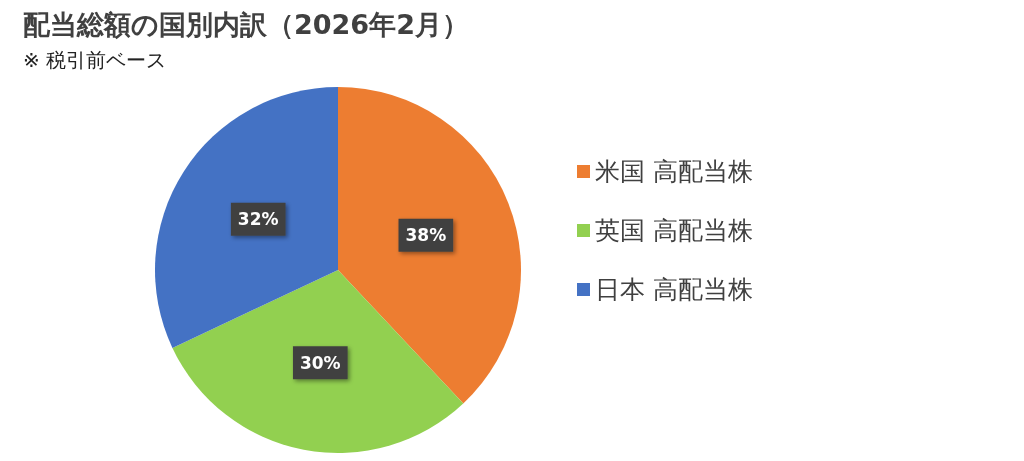 The width and height of the screenshot is (1024, 461). What do you see at coordinates (674, 289) in the screenshot?
I see `legend-label: 日本 高配当株` at bounding box center [674, 289].